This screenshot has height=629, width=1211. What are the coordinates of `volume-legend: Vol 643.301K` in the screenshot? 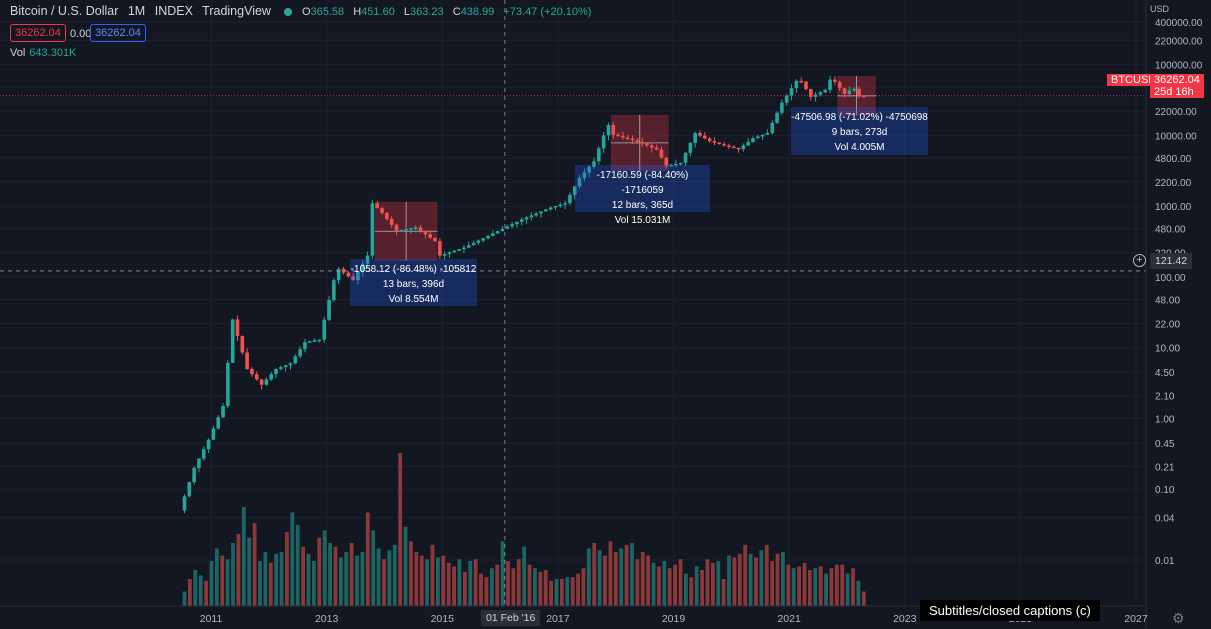 It's located at (43, 53).